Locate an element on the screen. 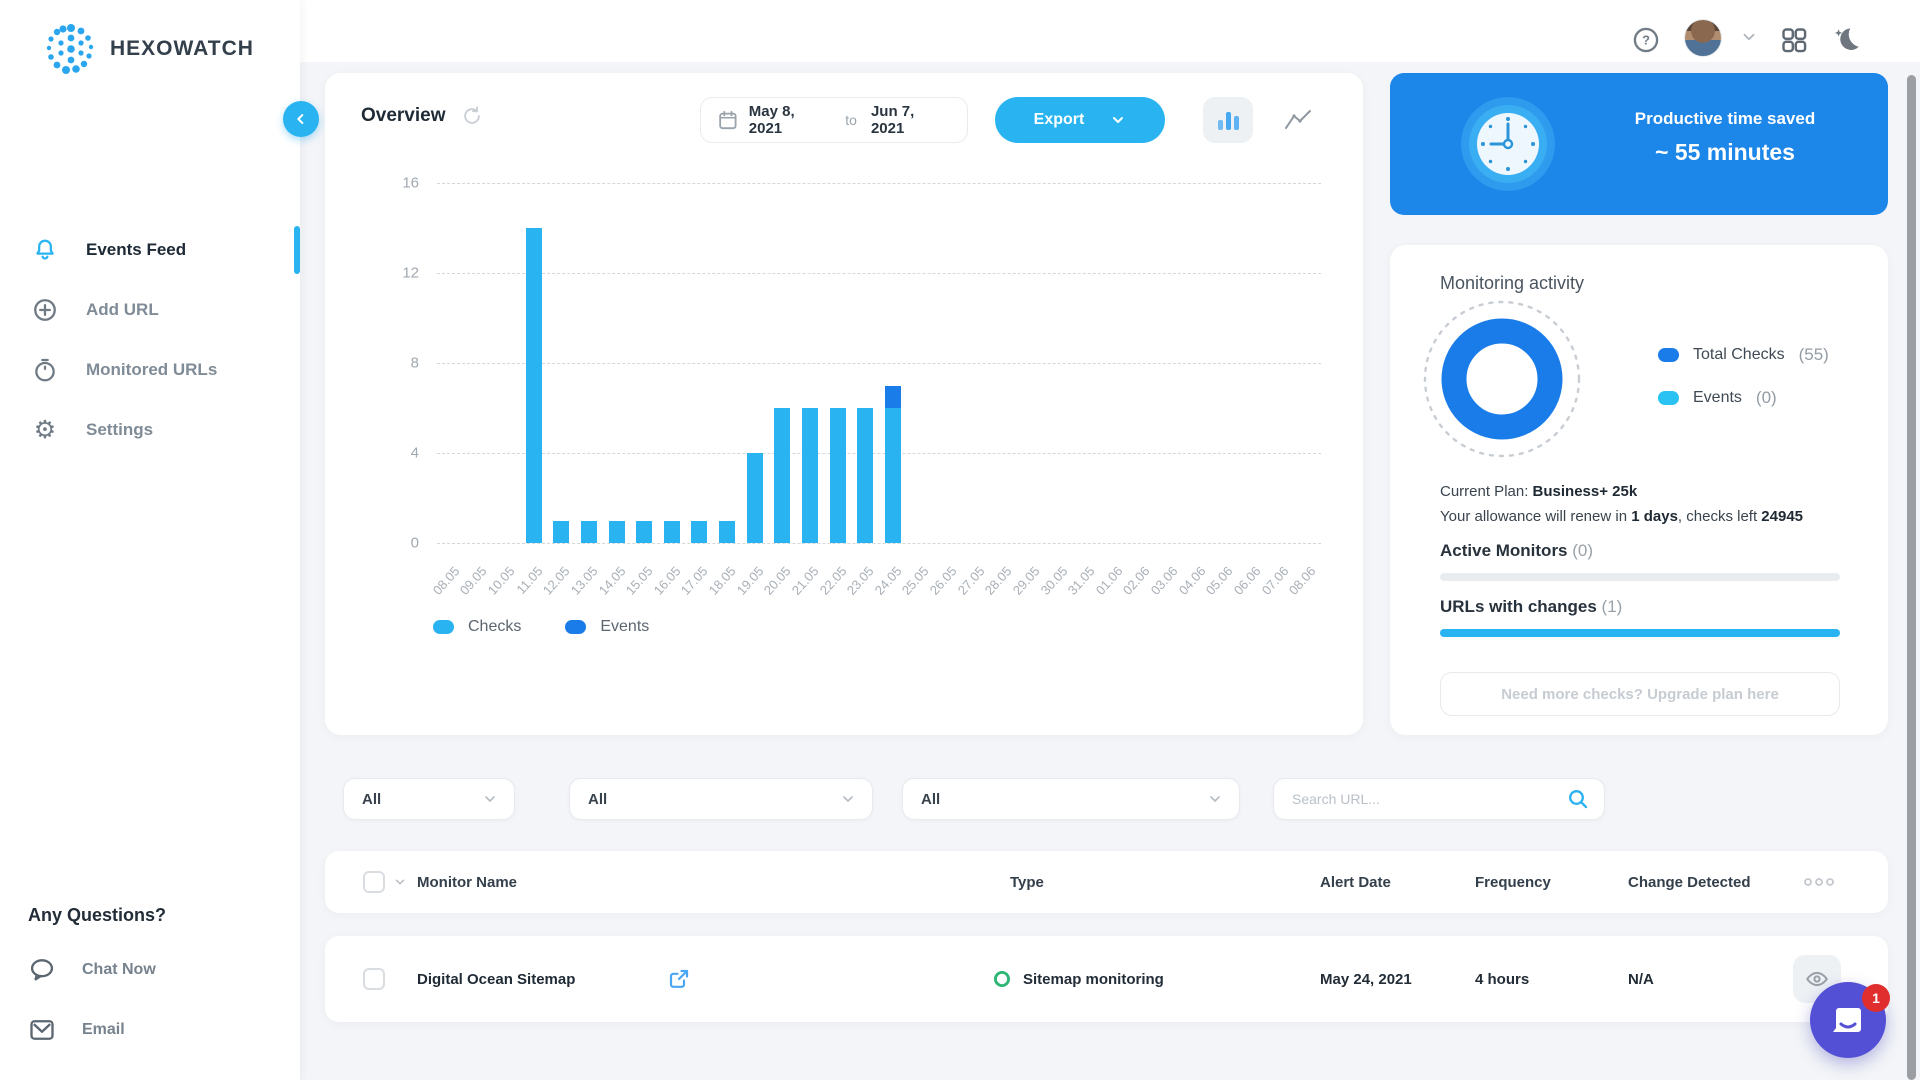 The width and height of the screenshot is (1920, 1080). chat-now-link: Chat Now is located at coordinates (92, 970).